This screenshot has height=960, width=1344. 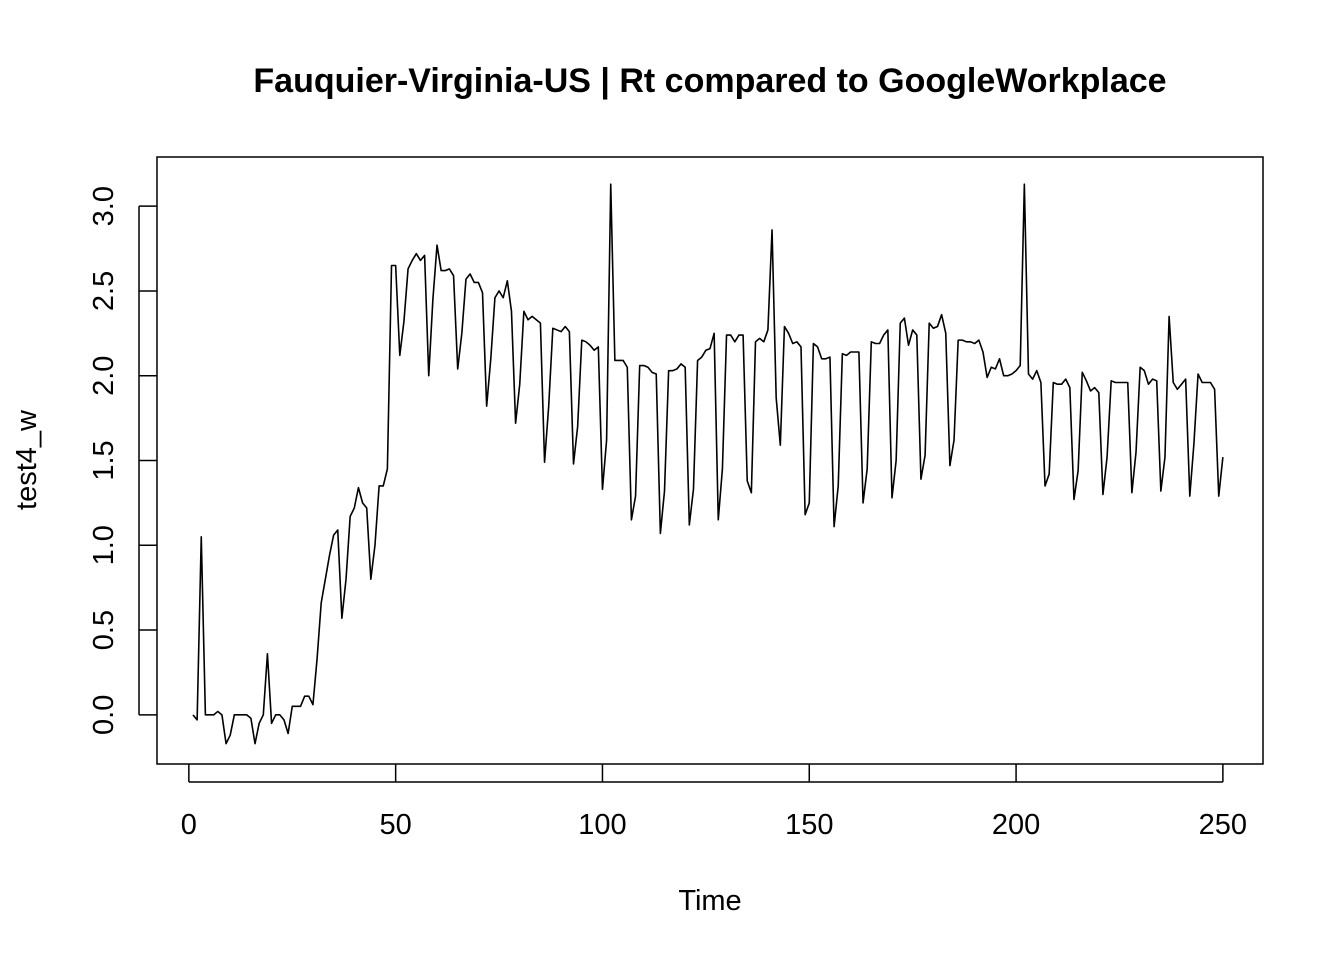 What do you see at coordinates (714, 802) in the screenshot?
I see `x-axis: 0 50 100 150 200 250` at bounding box center [714, 802].